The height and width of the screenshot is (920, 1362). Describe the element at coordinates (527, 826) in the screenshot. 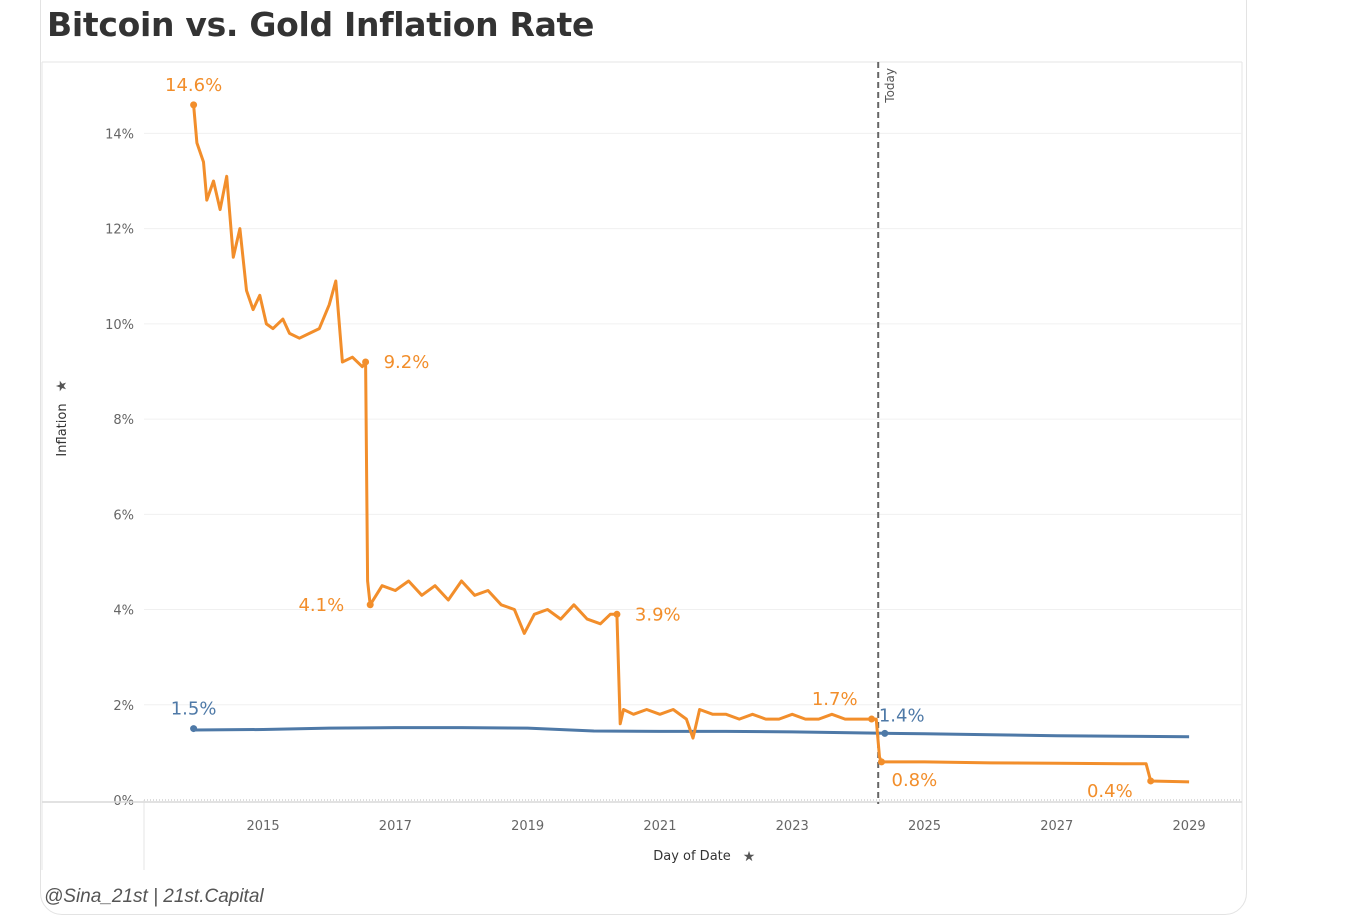

I see `x-tick-label: 2019` at that location.